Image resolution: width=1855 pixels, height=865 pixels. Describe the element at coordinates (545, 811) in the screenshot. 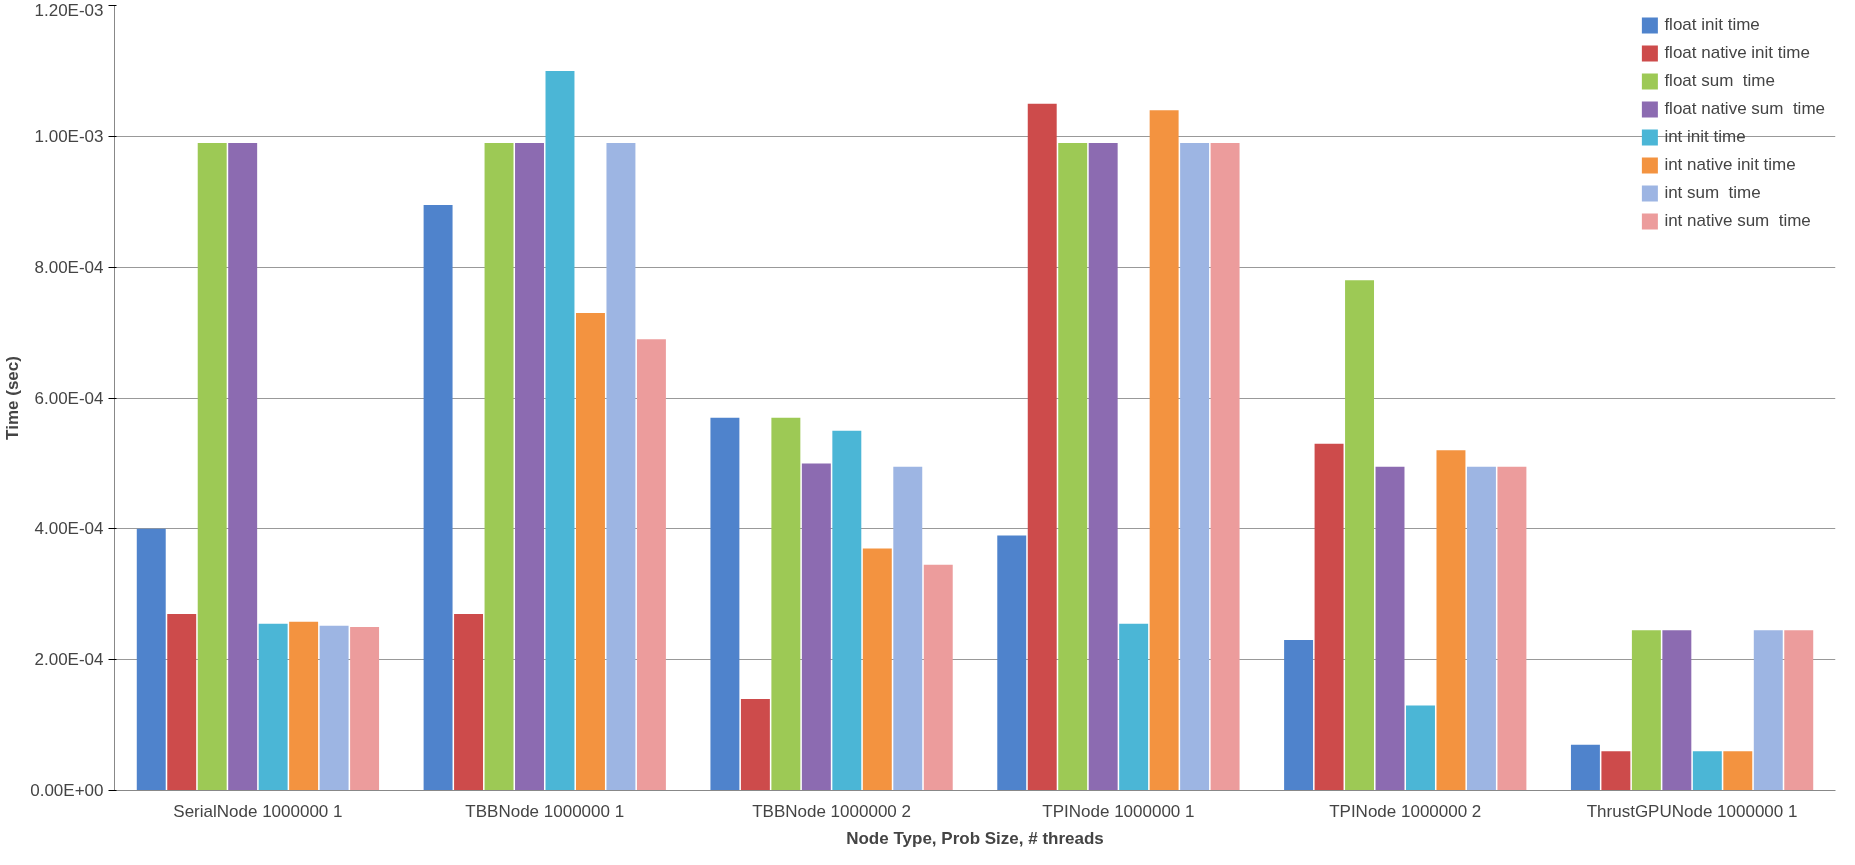

I see `x-tick-label: TBBNode 1000000 1` at that location.